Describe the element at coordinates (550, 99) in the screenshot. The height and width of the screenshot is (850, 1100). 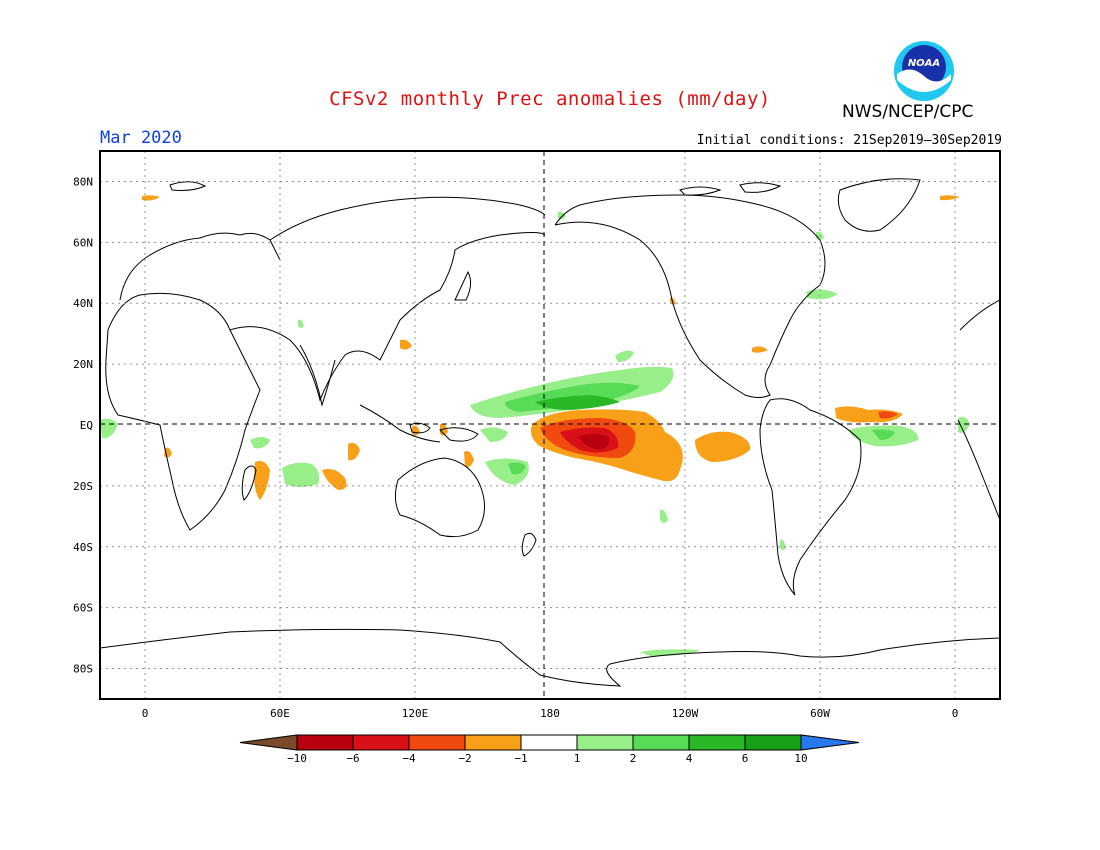
I see `chart-title: CFSv2 monthly Prec anomalies (mm/day)` at that location.